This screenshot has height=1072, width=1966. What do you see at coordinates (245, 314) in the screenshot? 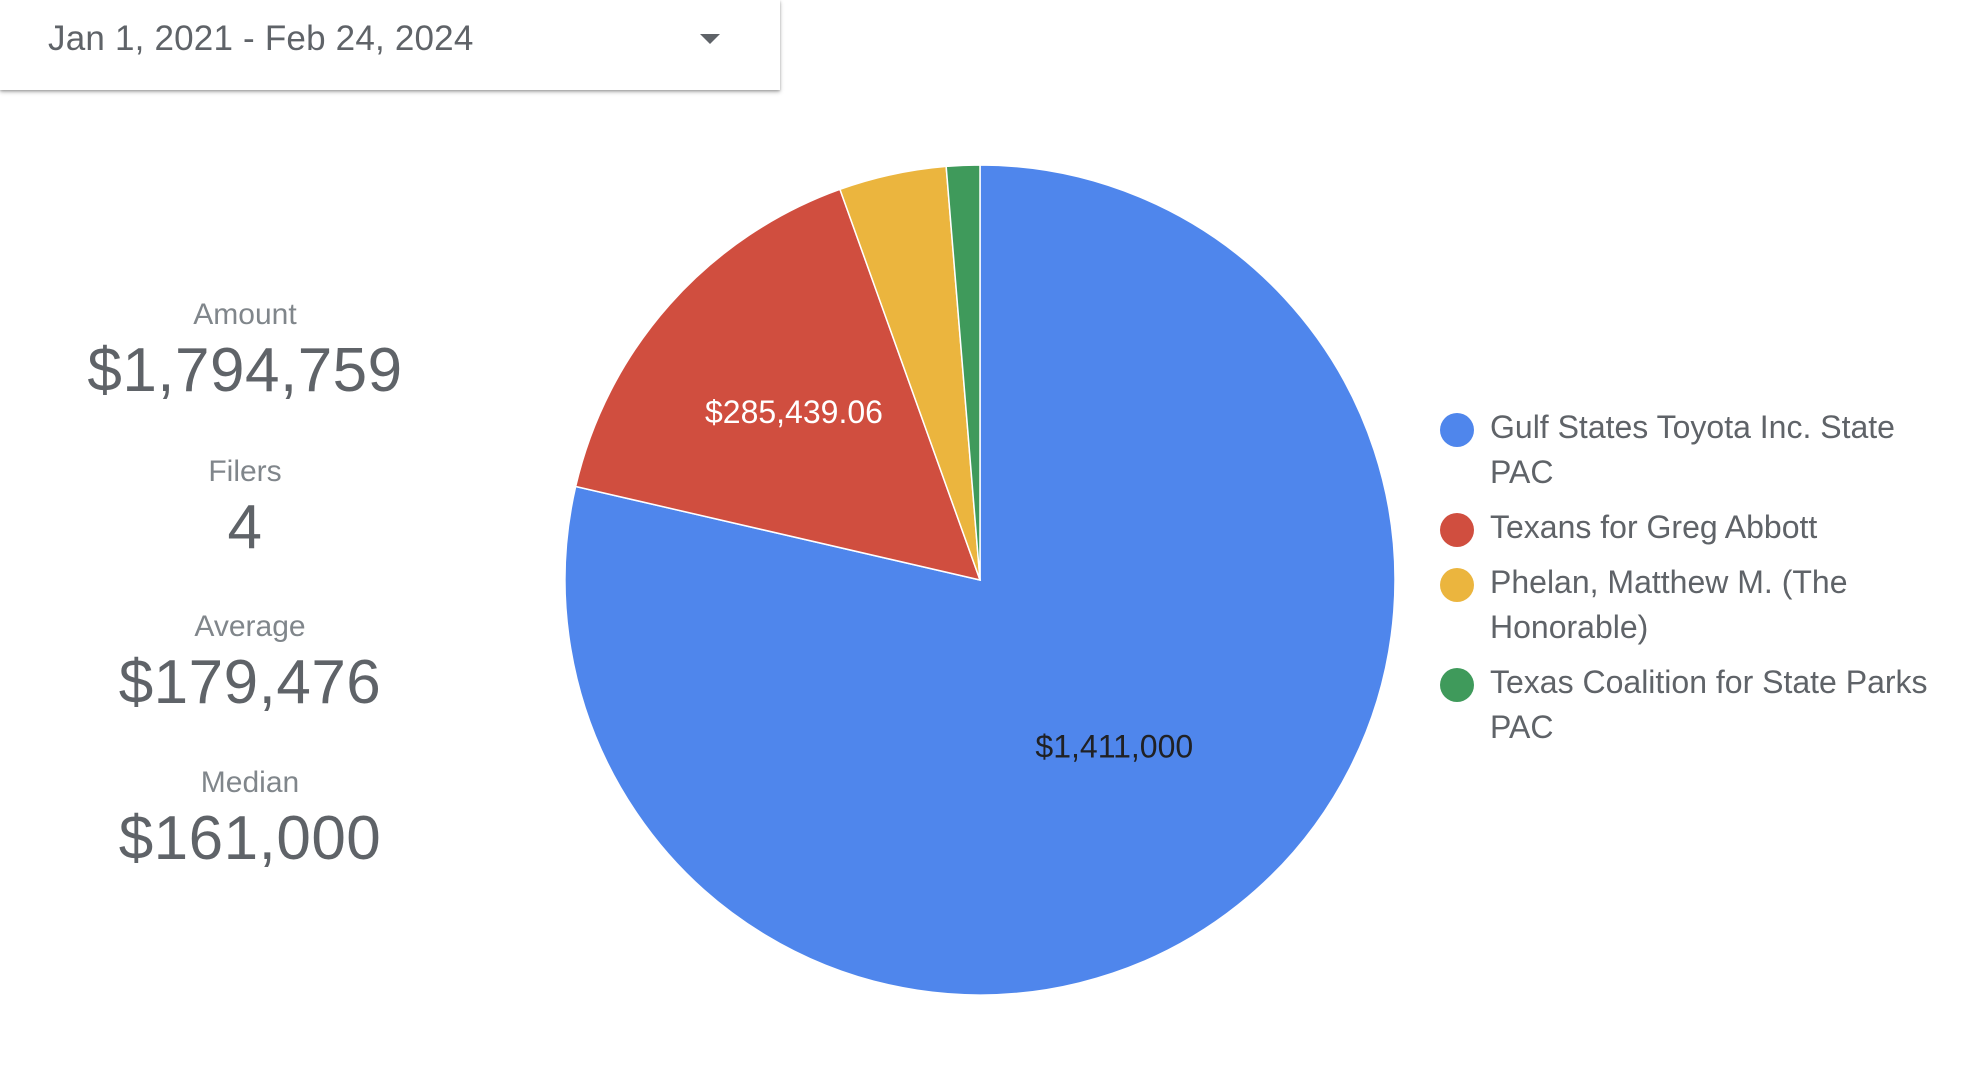
I see `stat-amount-label: Amount` at bounding box center [245, 314].